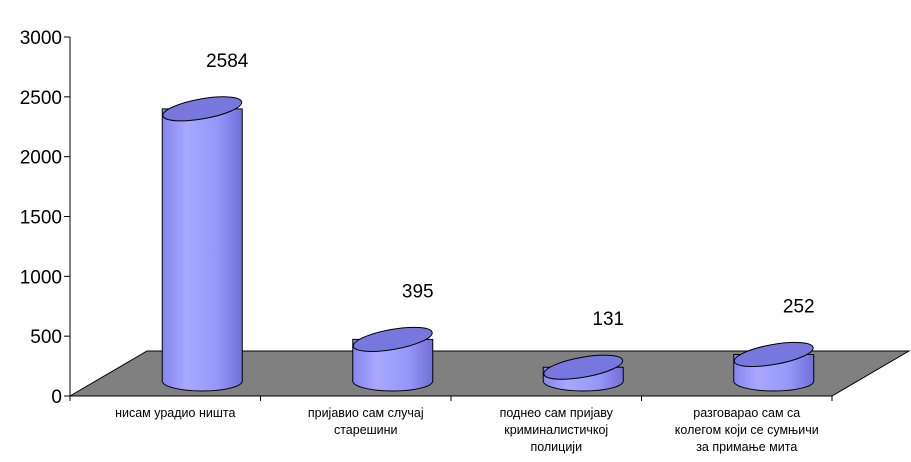  What do you see at coordinates (366, 413) in the screenshot?
I see `x-tick-label-line: пријавио сам случај` at bounding box center [366, 413].